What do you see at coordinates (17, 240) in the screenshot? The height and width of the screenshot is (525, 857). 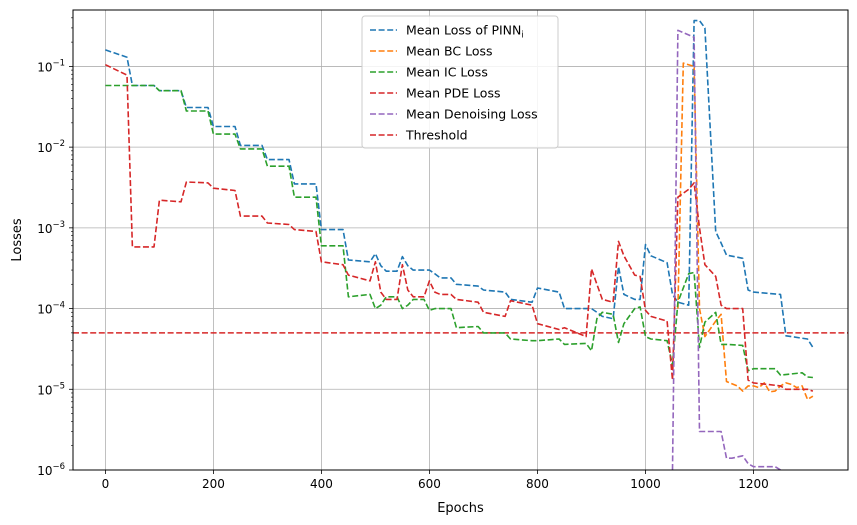 I see `y-axis-label: Losses` at bounding box center [17, 240].